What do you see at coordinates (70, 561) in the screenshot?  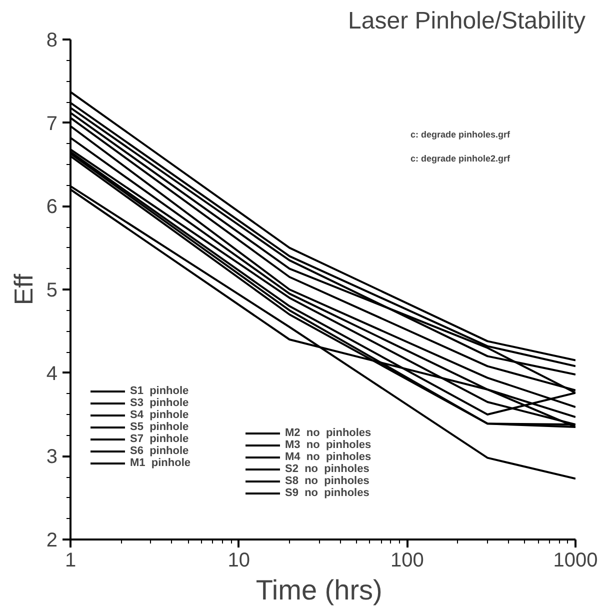 I see `x-tick-label: 1` at bounding box center [70, 561].